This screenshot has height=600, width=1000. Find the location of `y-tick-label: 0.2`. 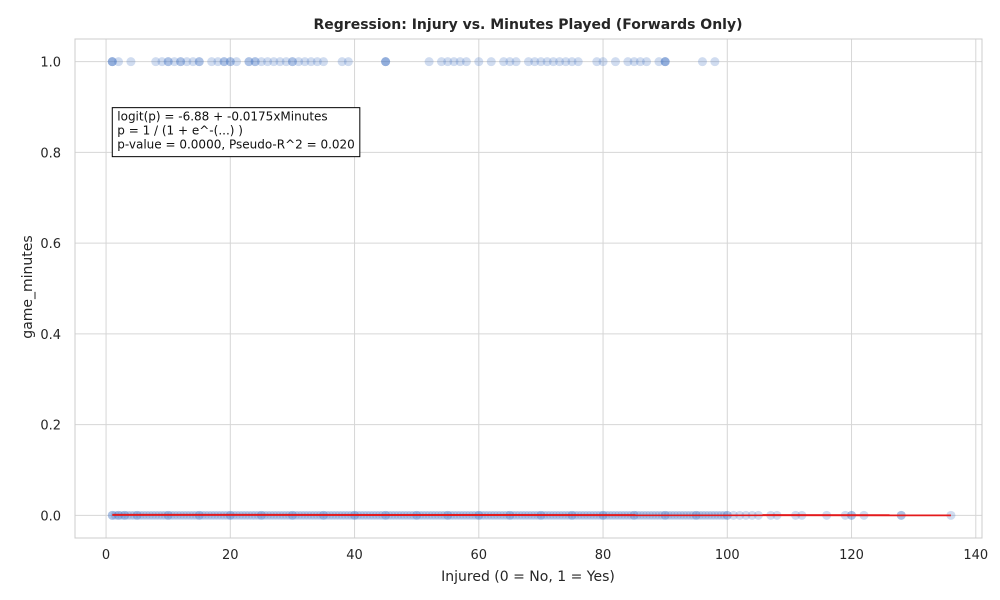

y-tick-label: 0.2 is located at coordinates (50, 426).